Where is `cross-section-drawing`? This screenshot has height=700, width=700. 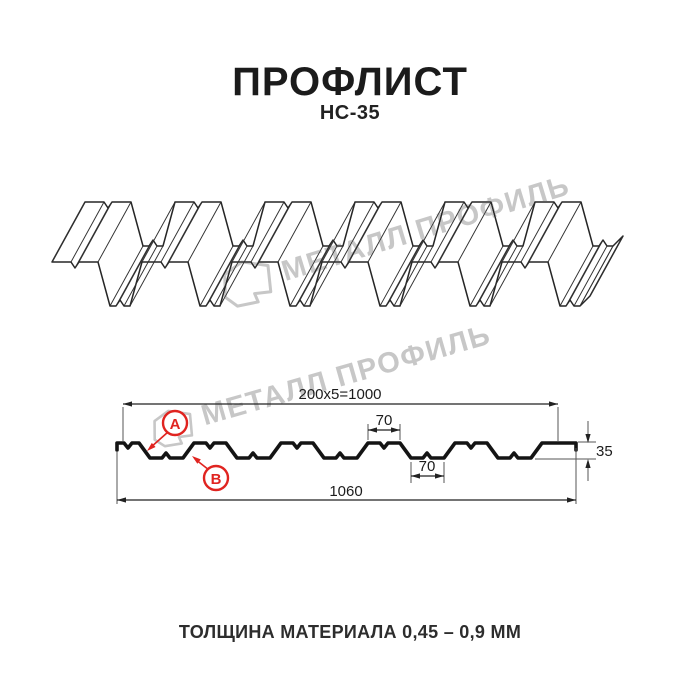
cross-section-drawing is located at coordinates (346, 450).